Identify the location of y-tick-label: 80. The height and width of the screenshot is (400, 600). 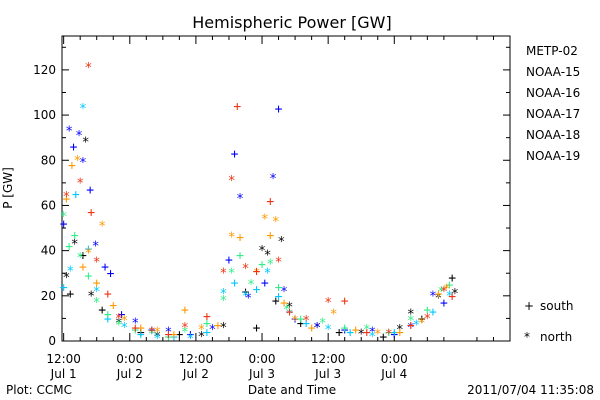
(48, 160).